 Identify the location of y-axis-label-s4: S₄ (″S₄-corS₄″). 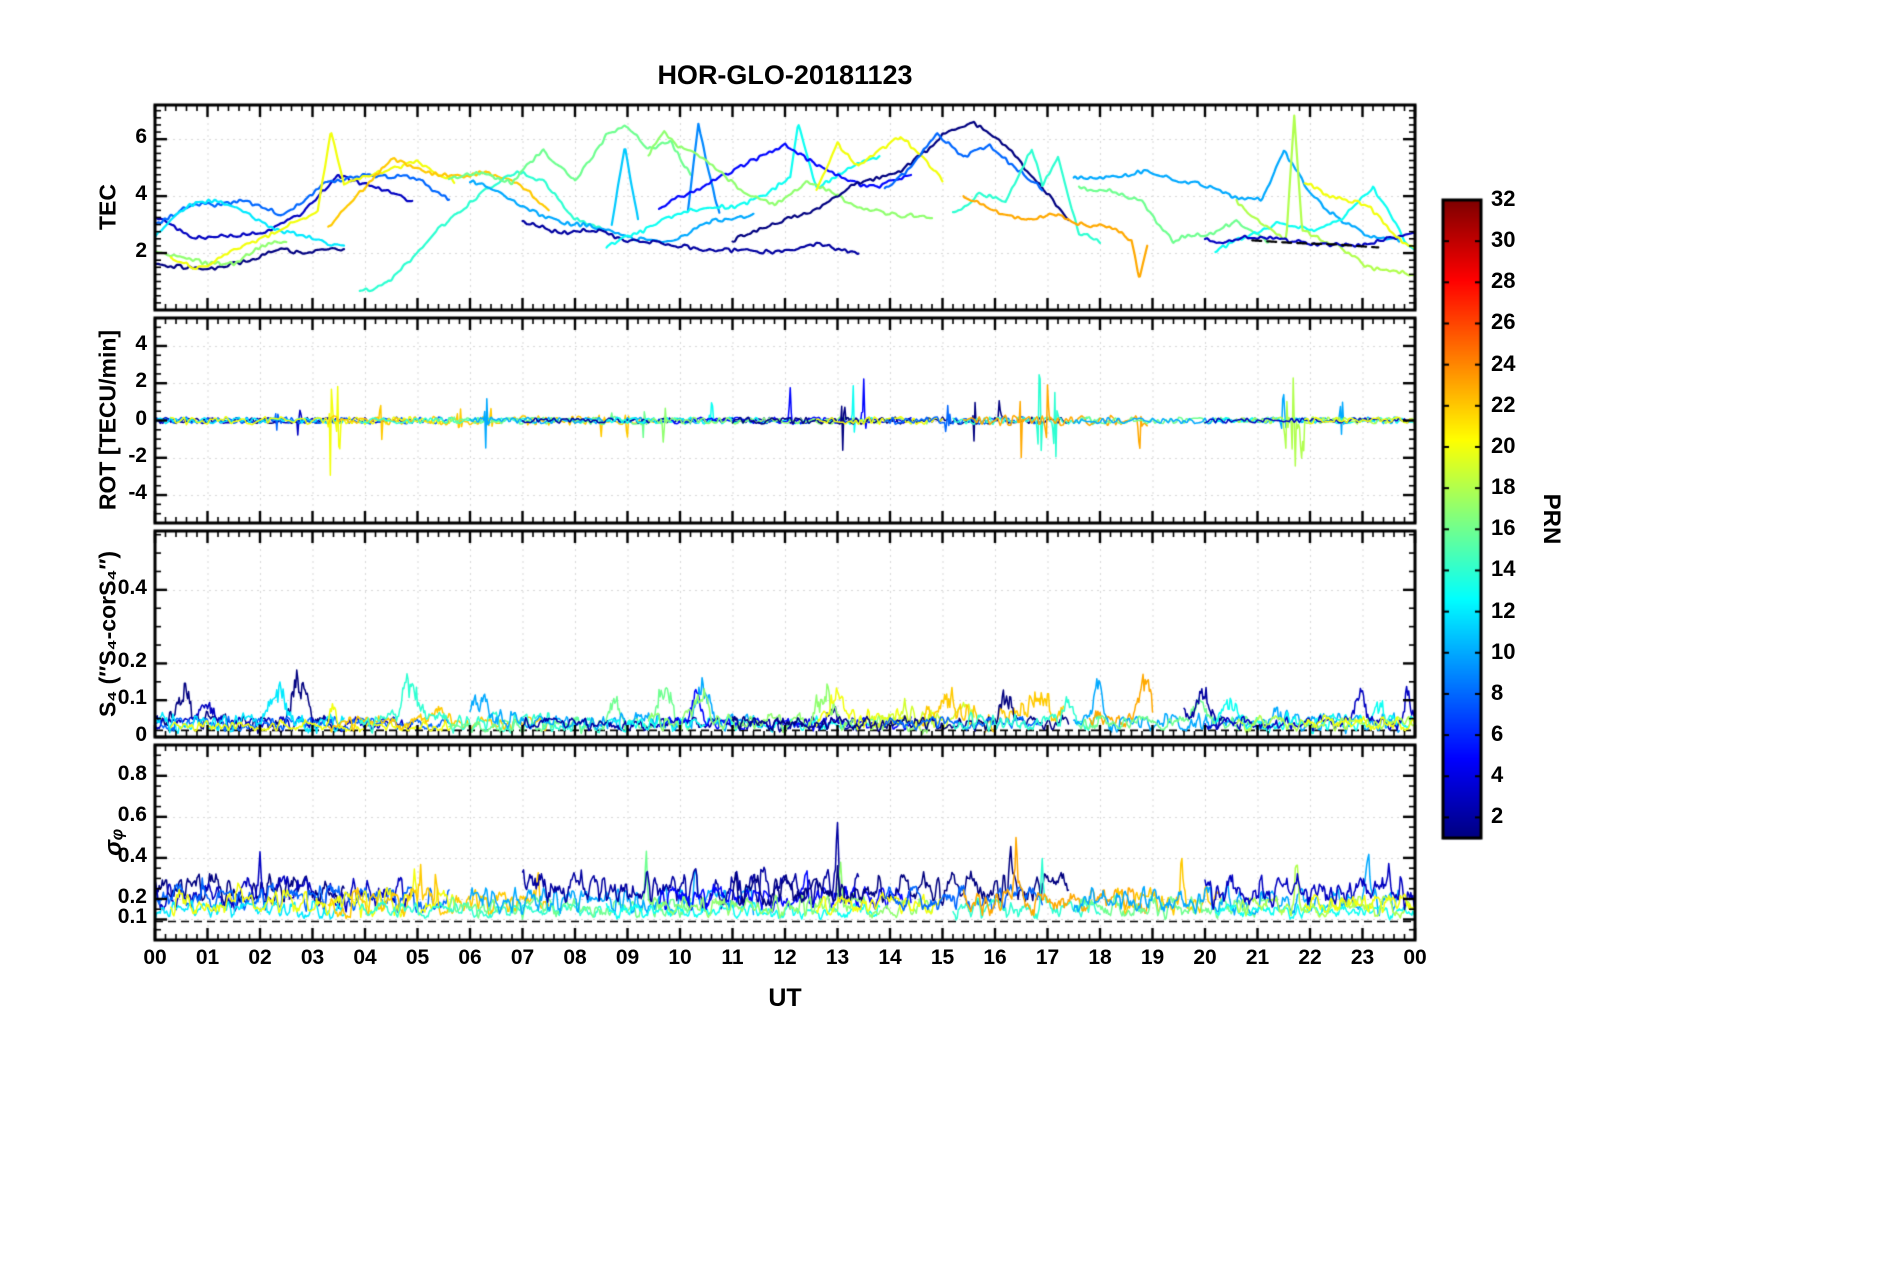
(107, 634).